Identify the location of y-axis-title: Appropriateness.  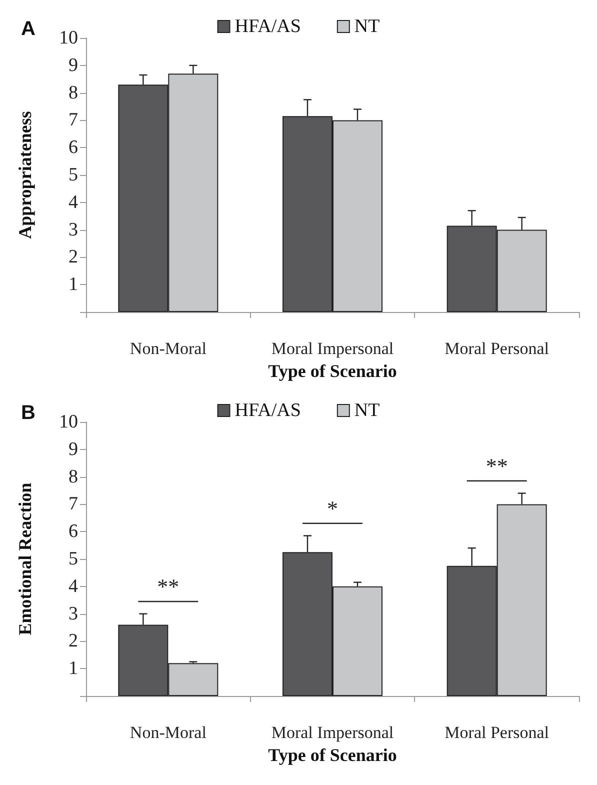
(25, 175).